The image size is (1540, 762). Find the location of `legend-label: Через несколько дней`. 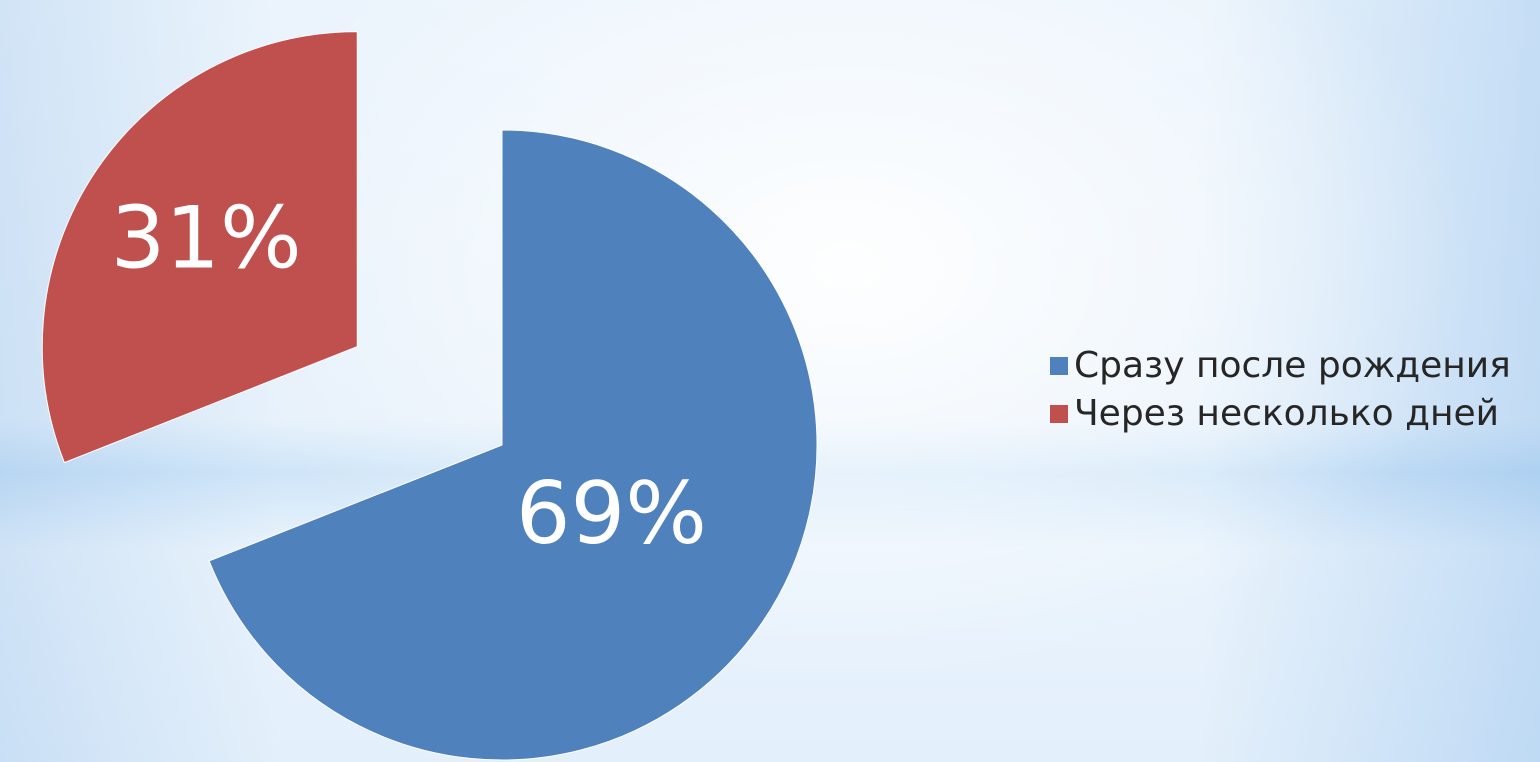

legend-label: Через несколько дней is located at coordinates (1287, 413).